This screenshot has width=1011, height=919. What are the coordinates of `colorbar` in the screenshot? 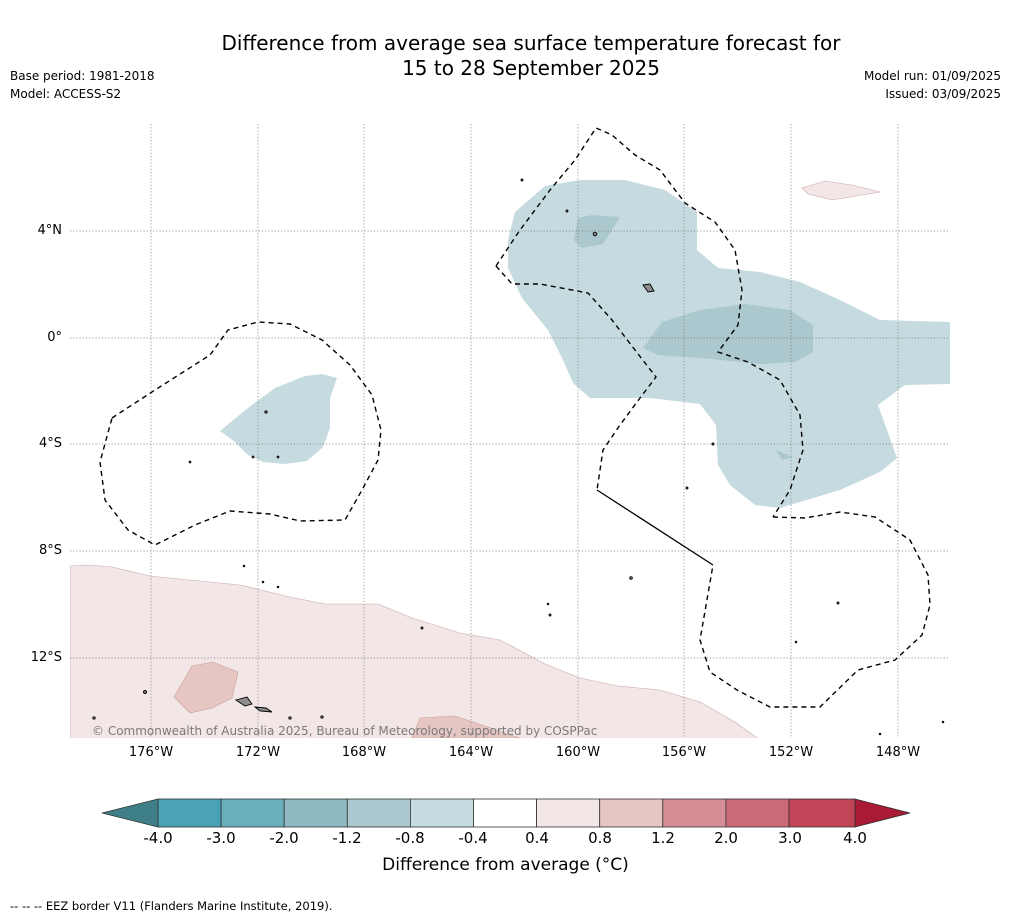 It's located at (506, 813).